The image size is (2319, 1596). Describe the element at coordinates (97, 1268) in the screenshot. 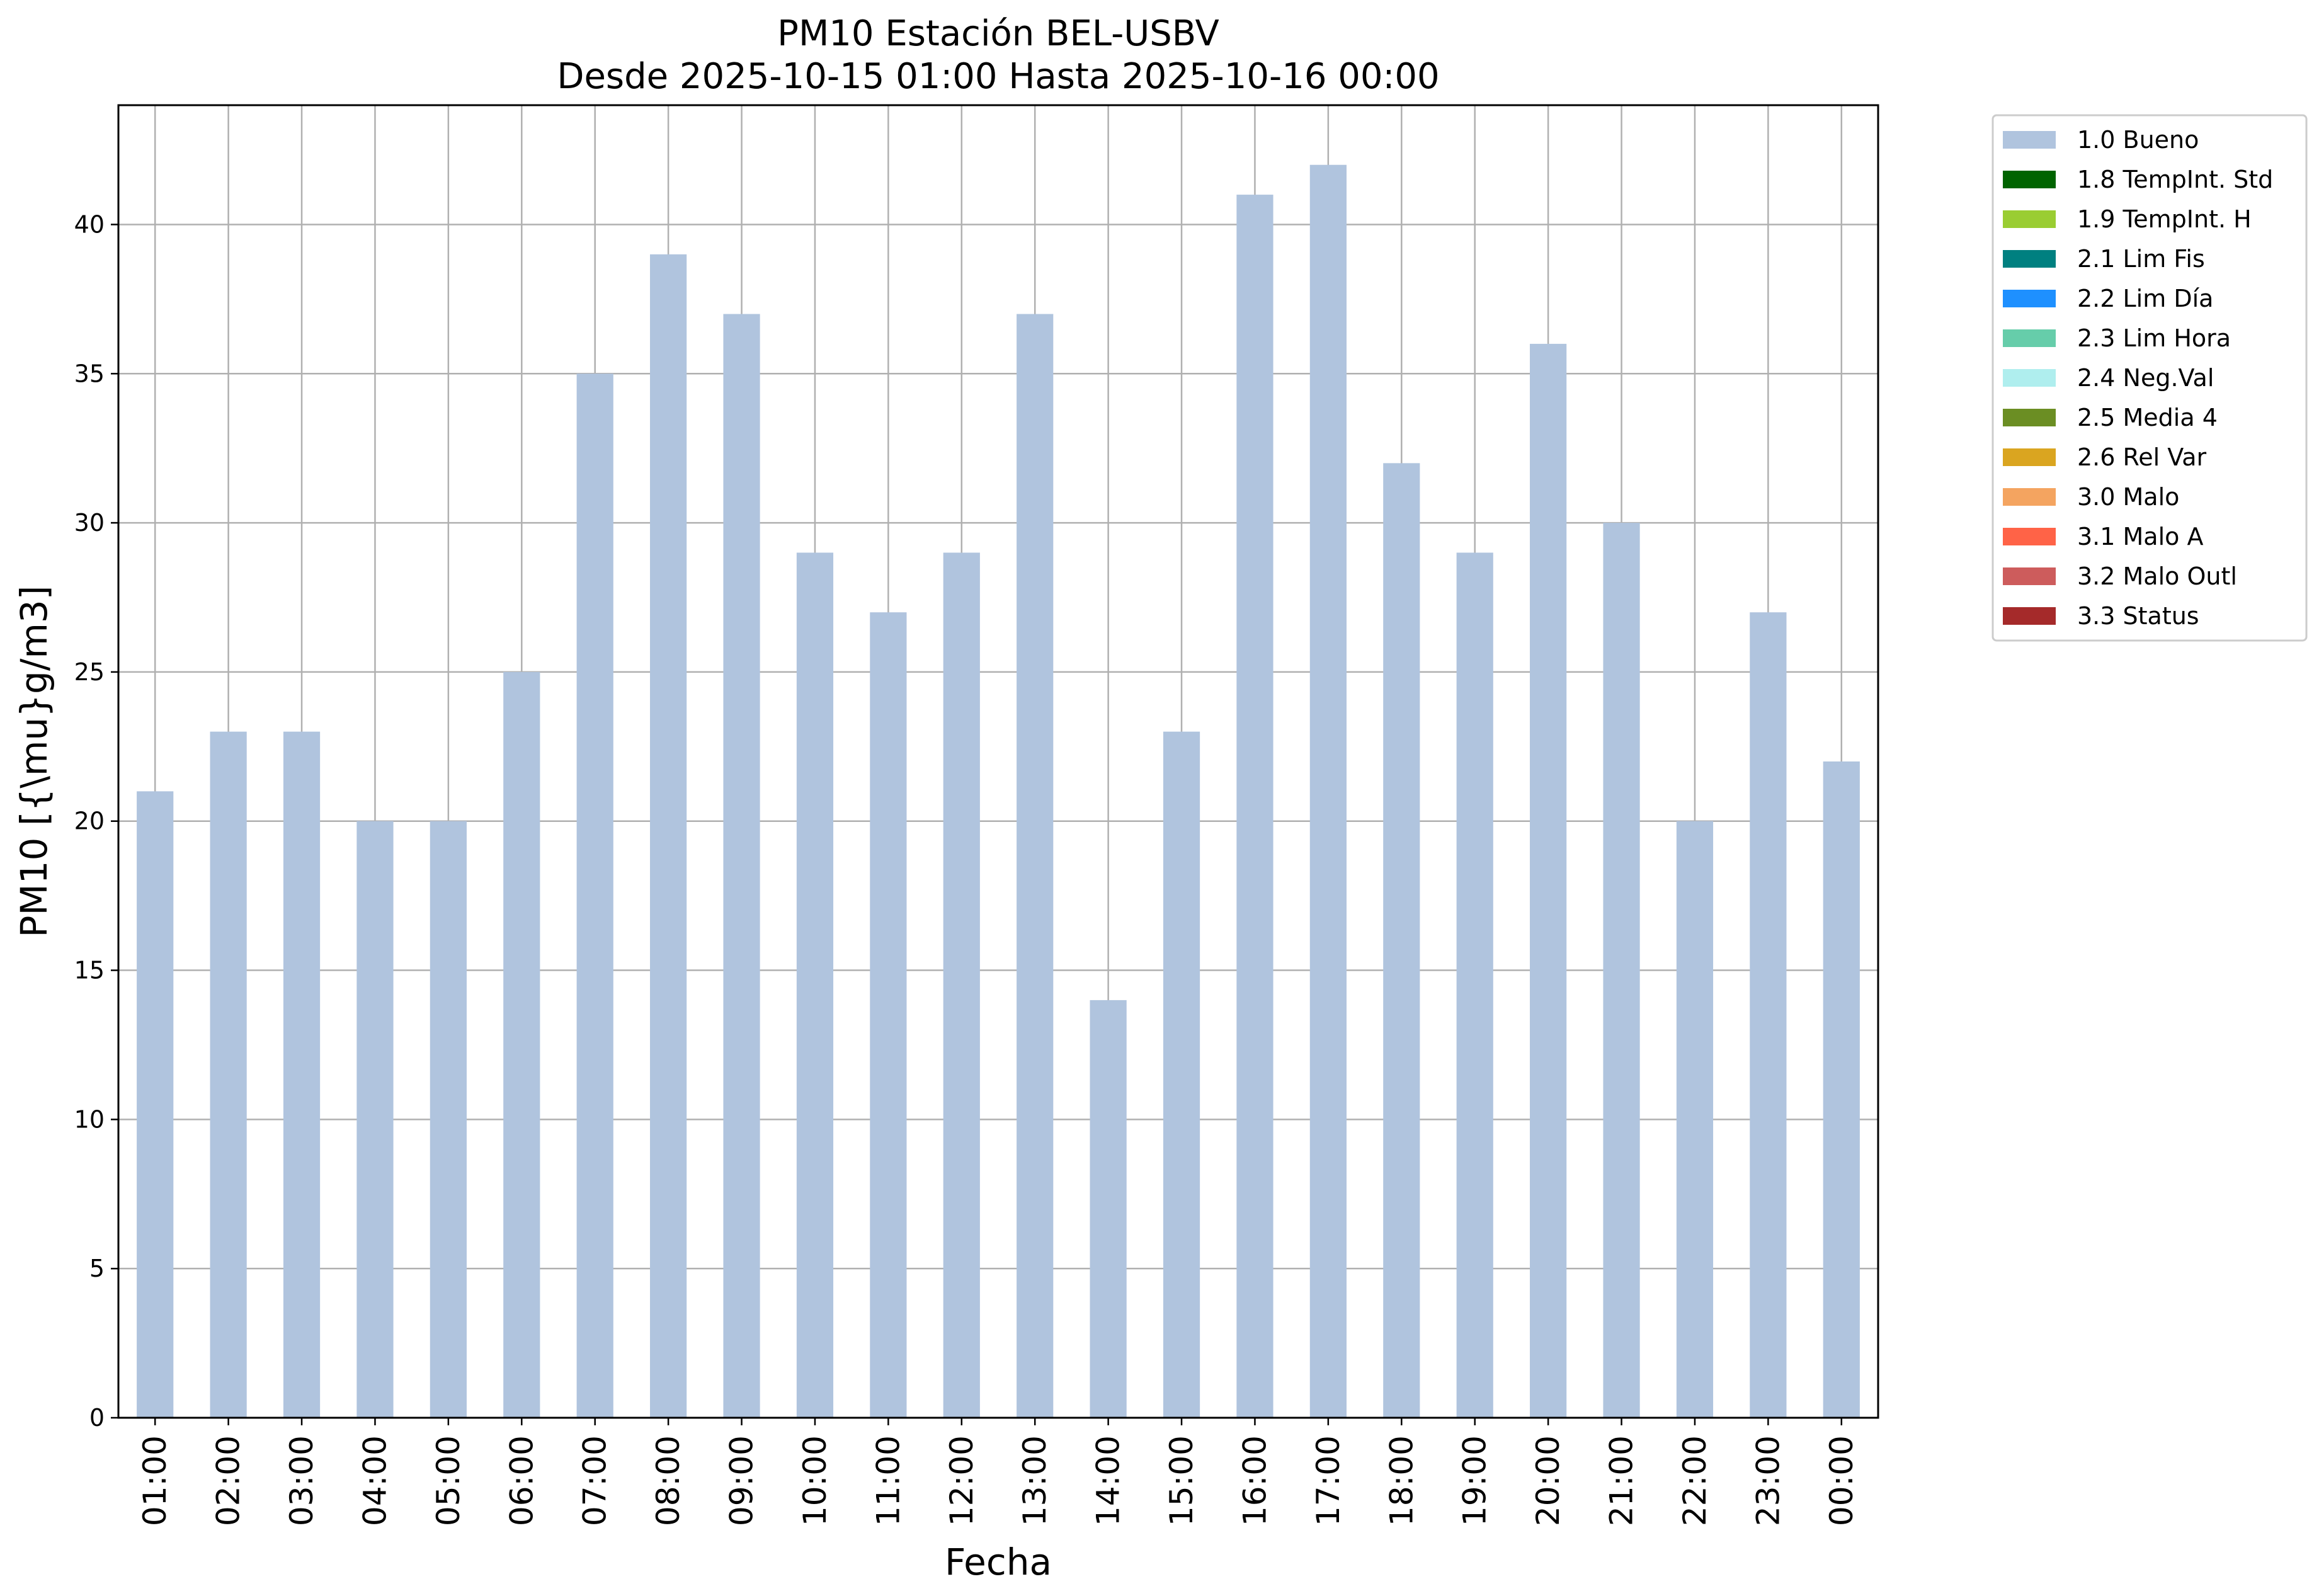

I see `y-tick-label: 5` at that location.